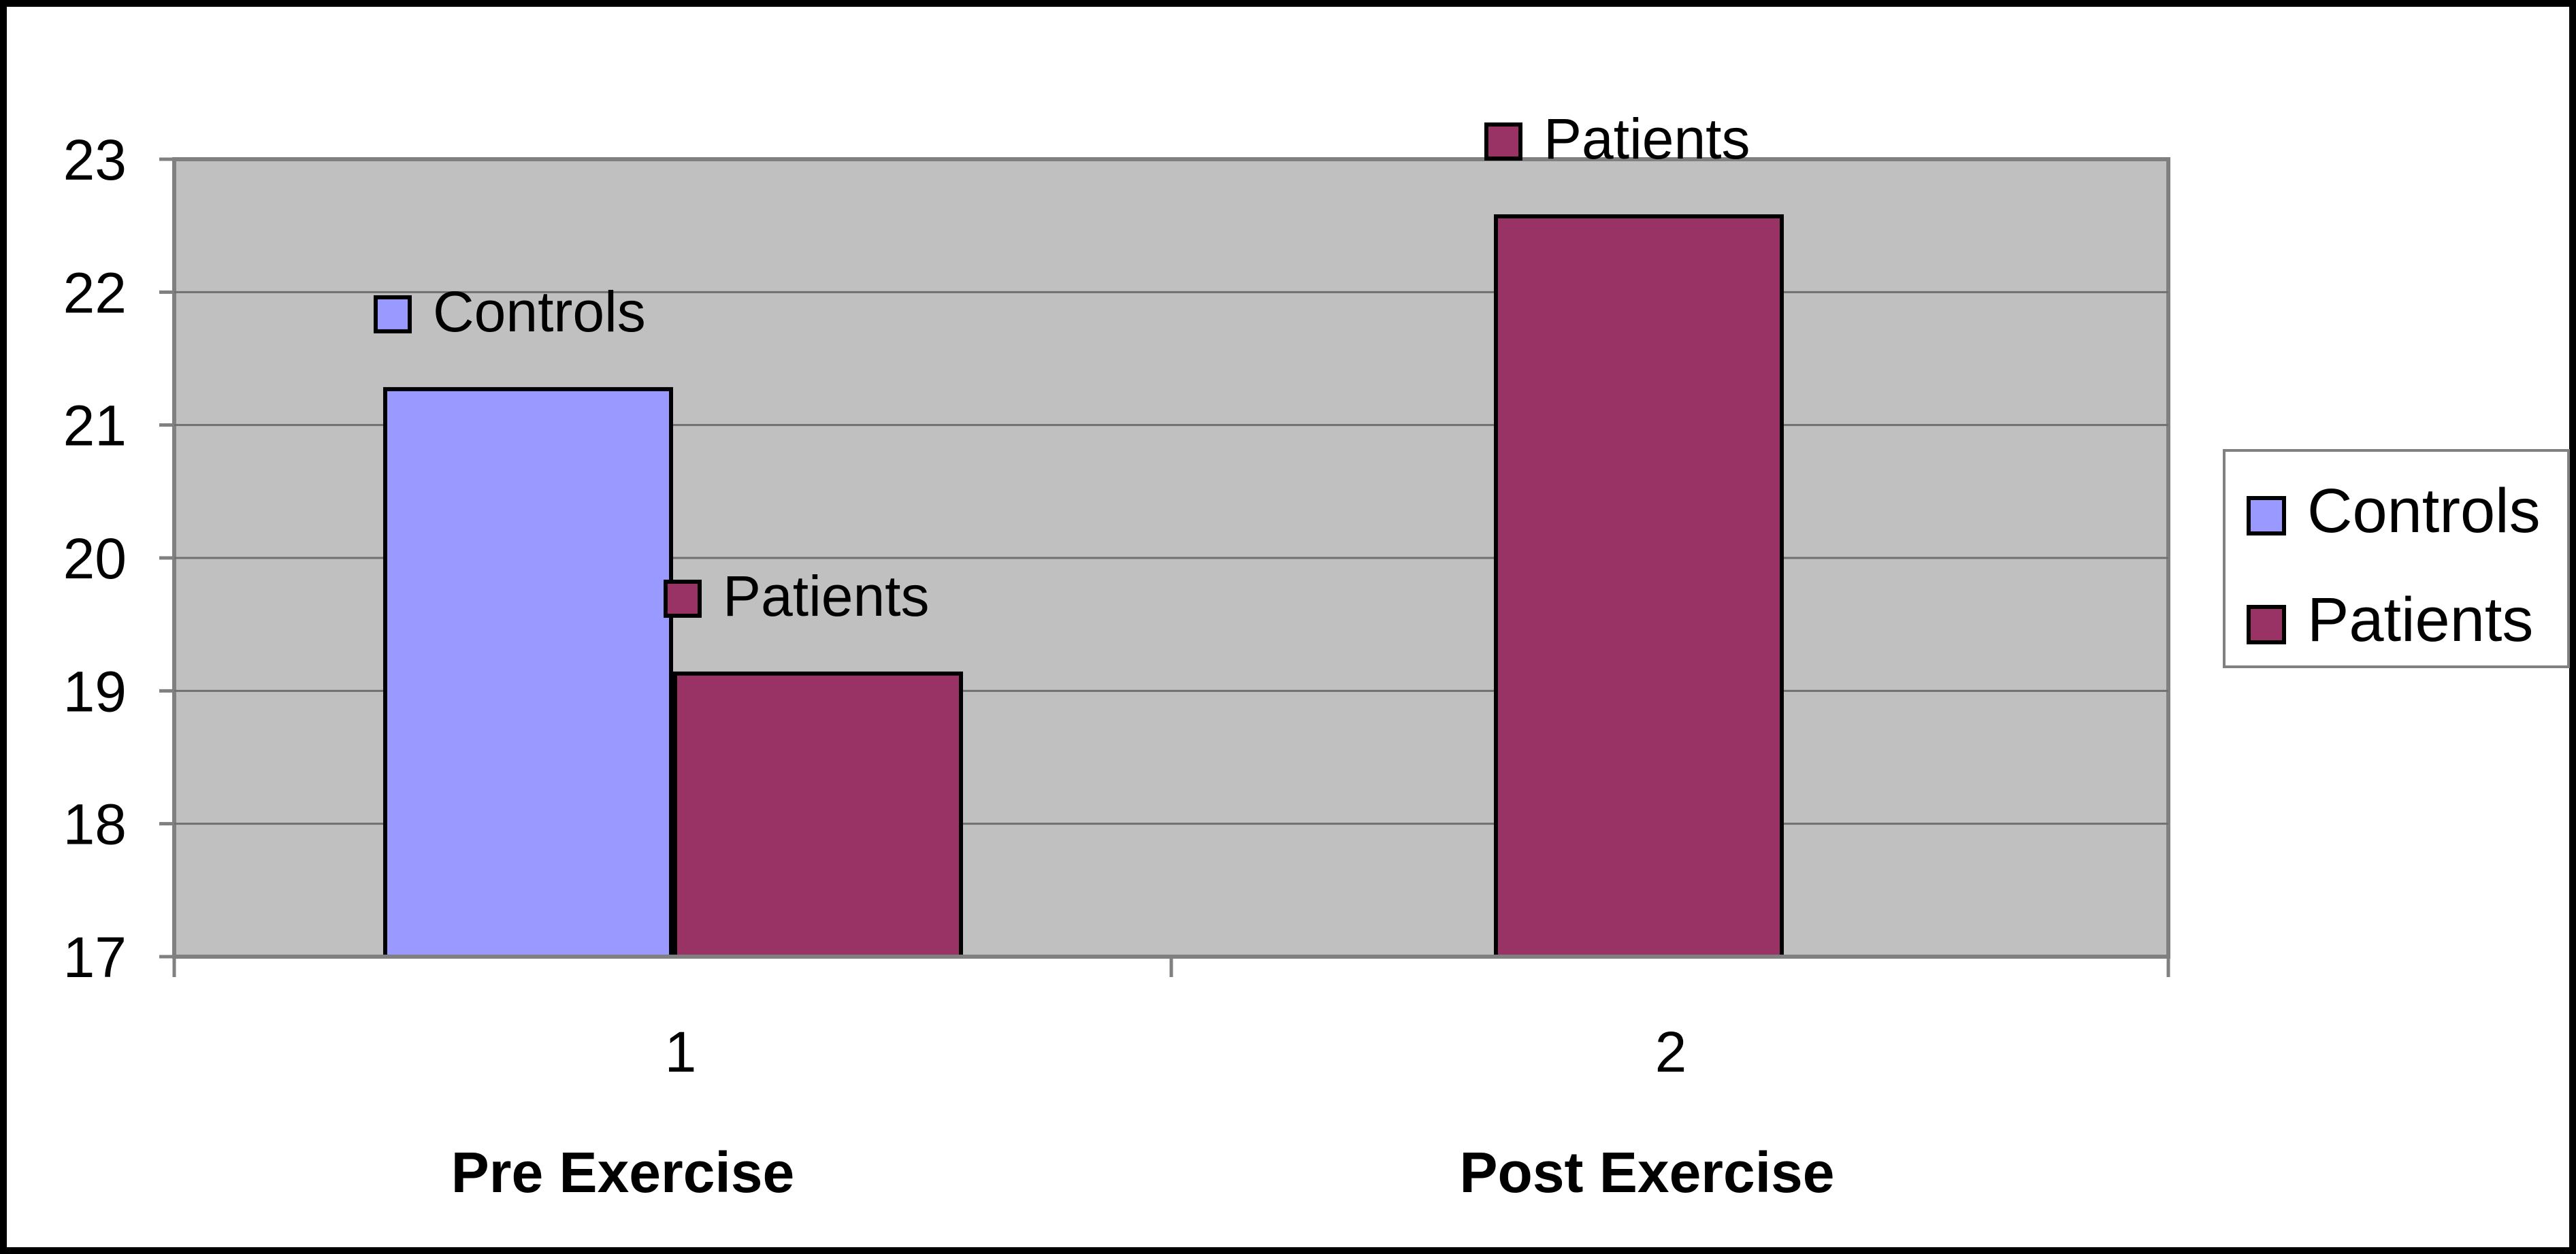 The image size is (2576, 1254). I want to click on y-tick-label: 20, so click(95, 559).